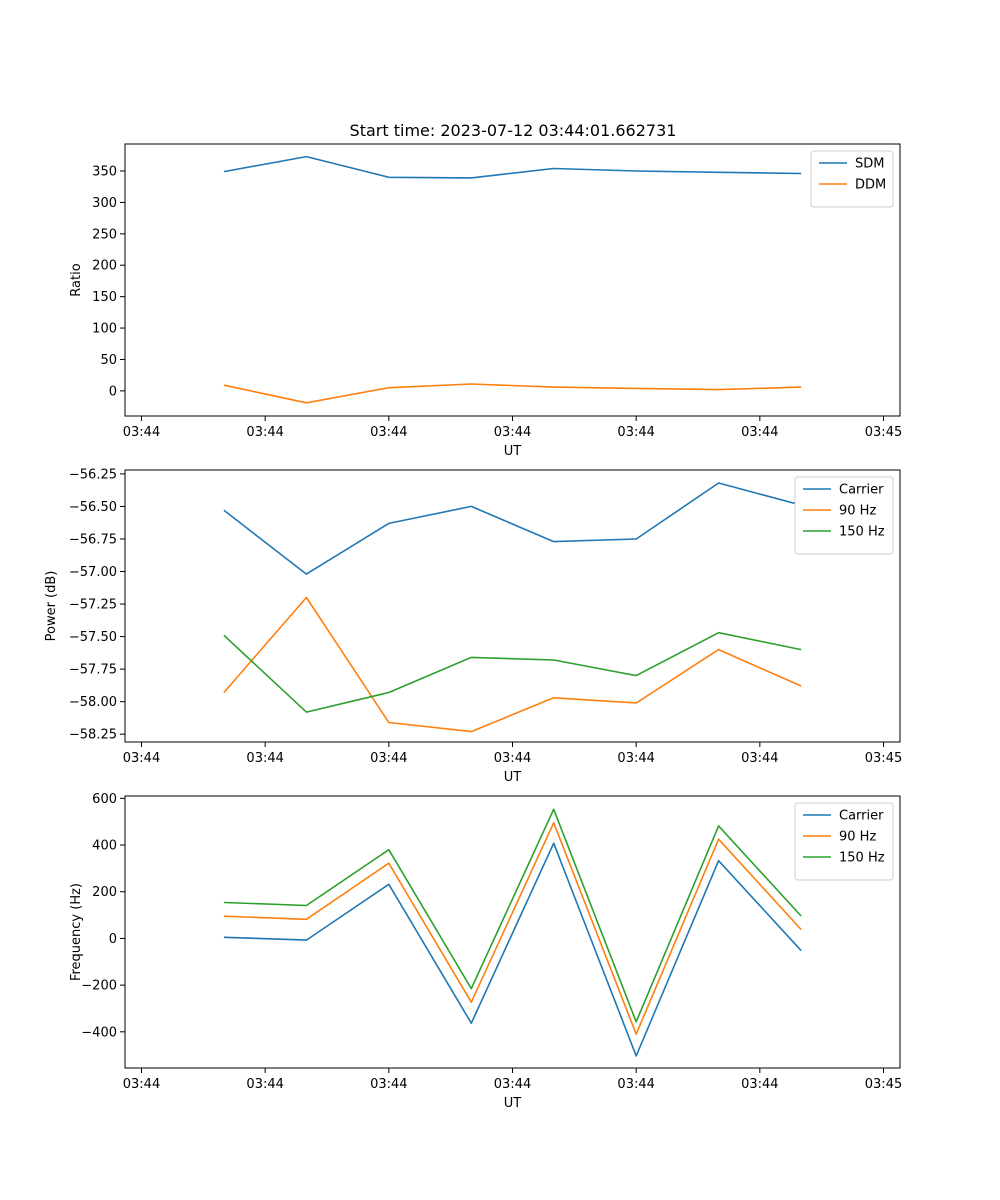 This screenshot has height=1200, width=1000. What do you see at coordinates (512, 167) in the screenshot?
I see `series-line-sdm` at bounding box center [512, 167].